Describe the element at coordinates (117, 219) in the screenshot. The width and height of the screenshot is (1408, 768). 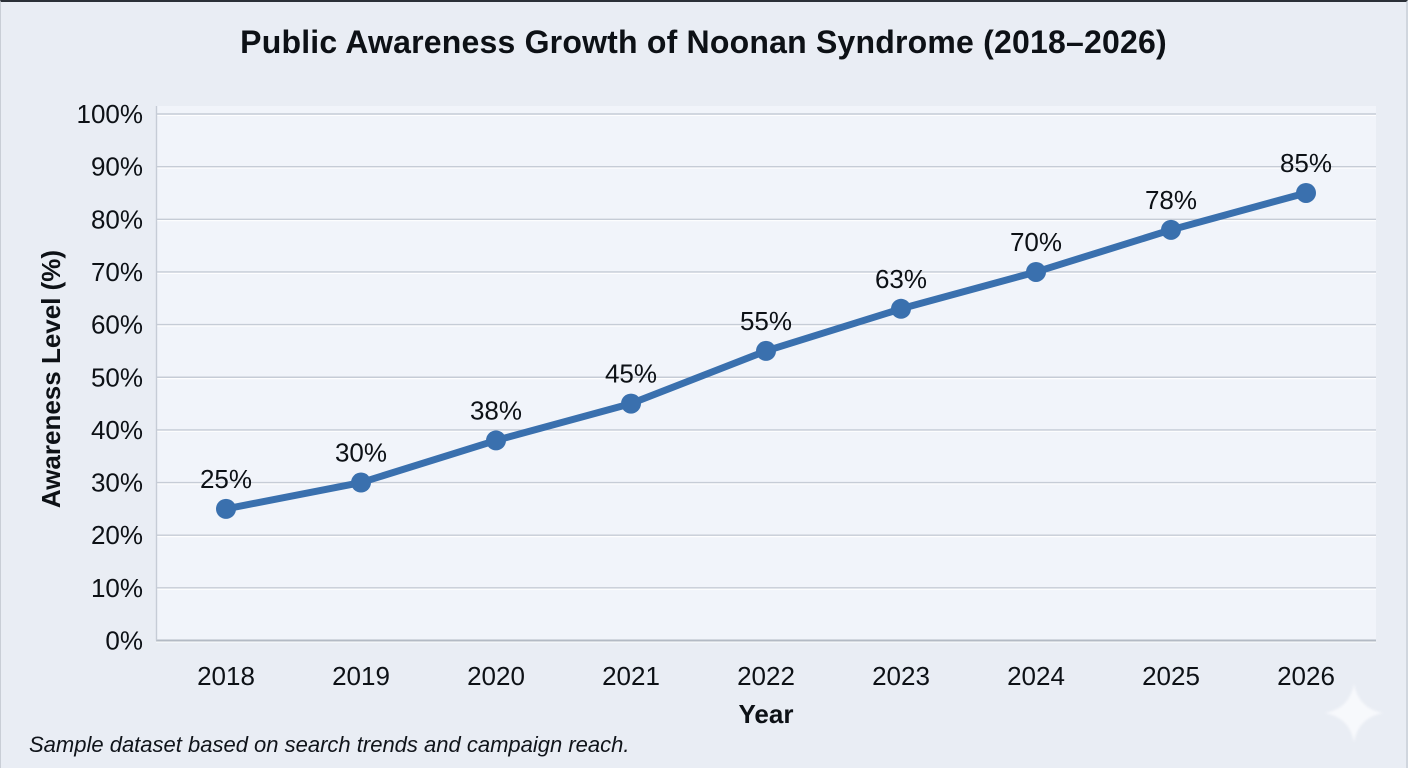
I see `y-tick-label: 80%` at that location.